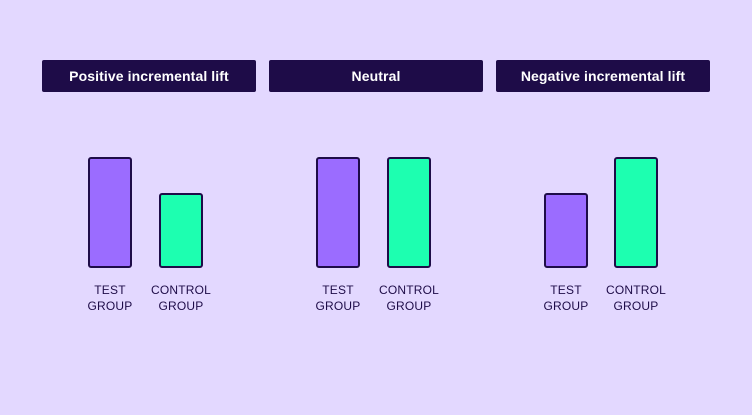 This screenshot has height=415, width=752. I want to click on bar-negative-test, so click(566, 230).